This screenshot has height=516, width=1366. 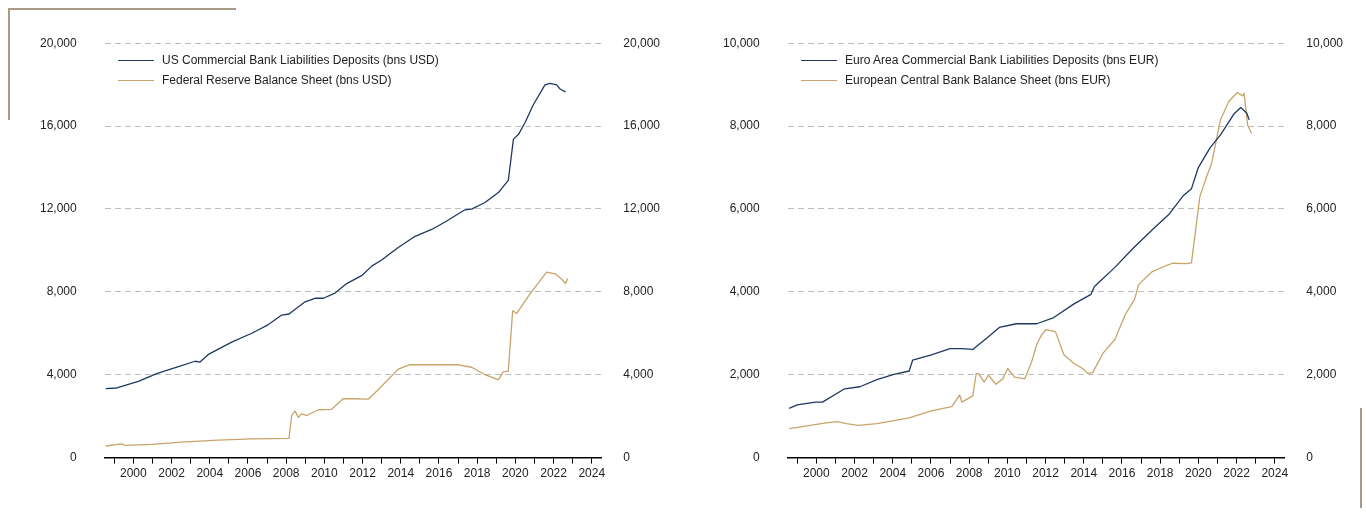 I want to click on y-tick-label: 10,000, so click(x=742, y=42).